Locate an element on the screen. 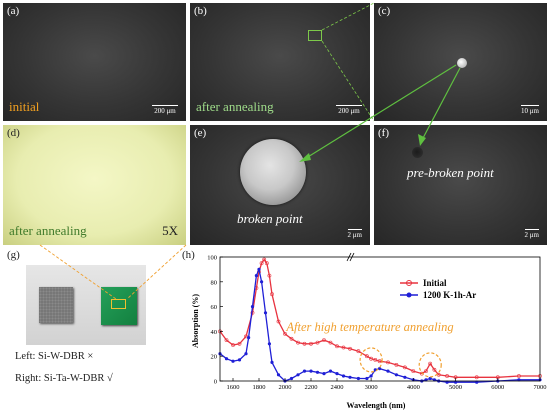 This screenshot has width=550, height=412. legend-marker-initial is located at coordinates (409, 283).